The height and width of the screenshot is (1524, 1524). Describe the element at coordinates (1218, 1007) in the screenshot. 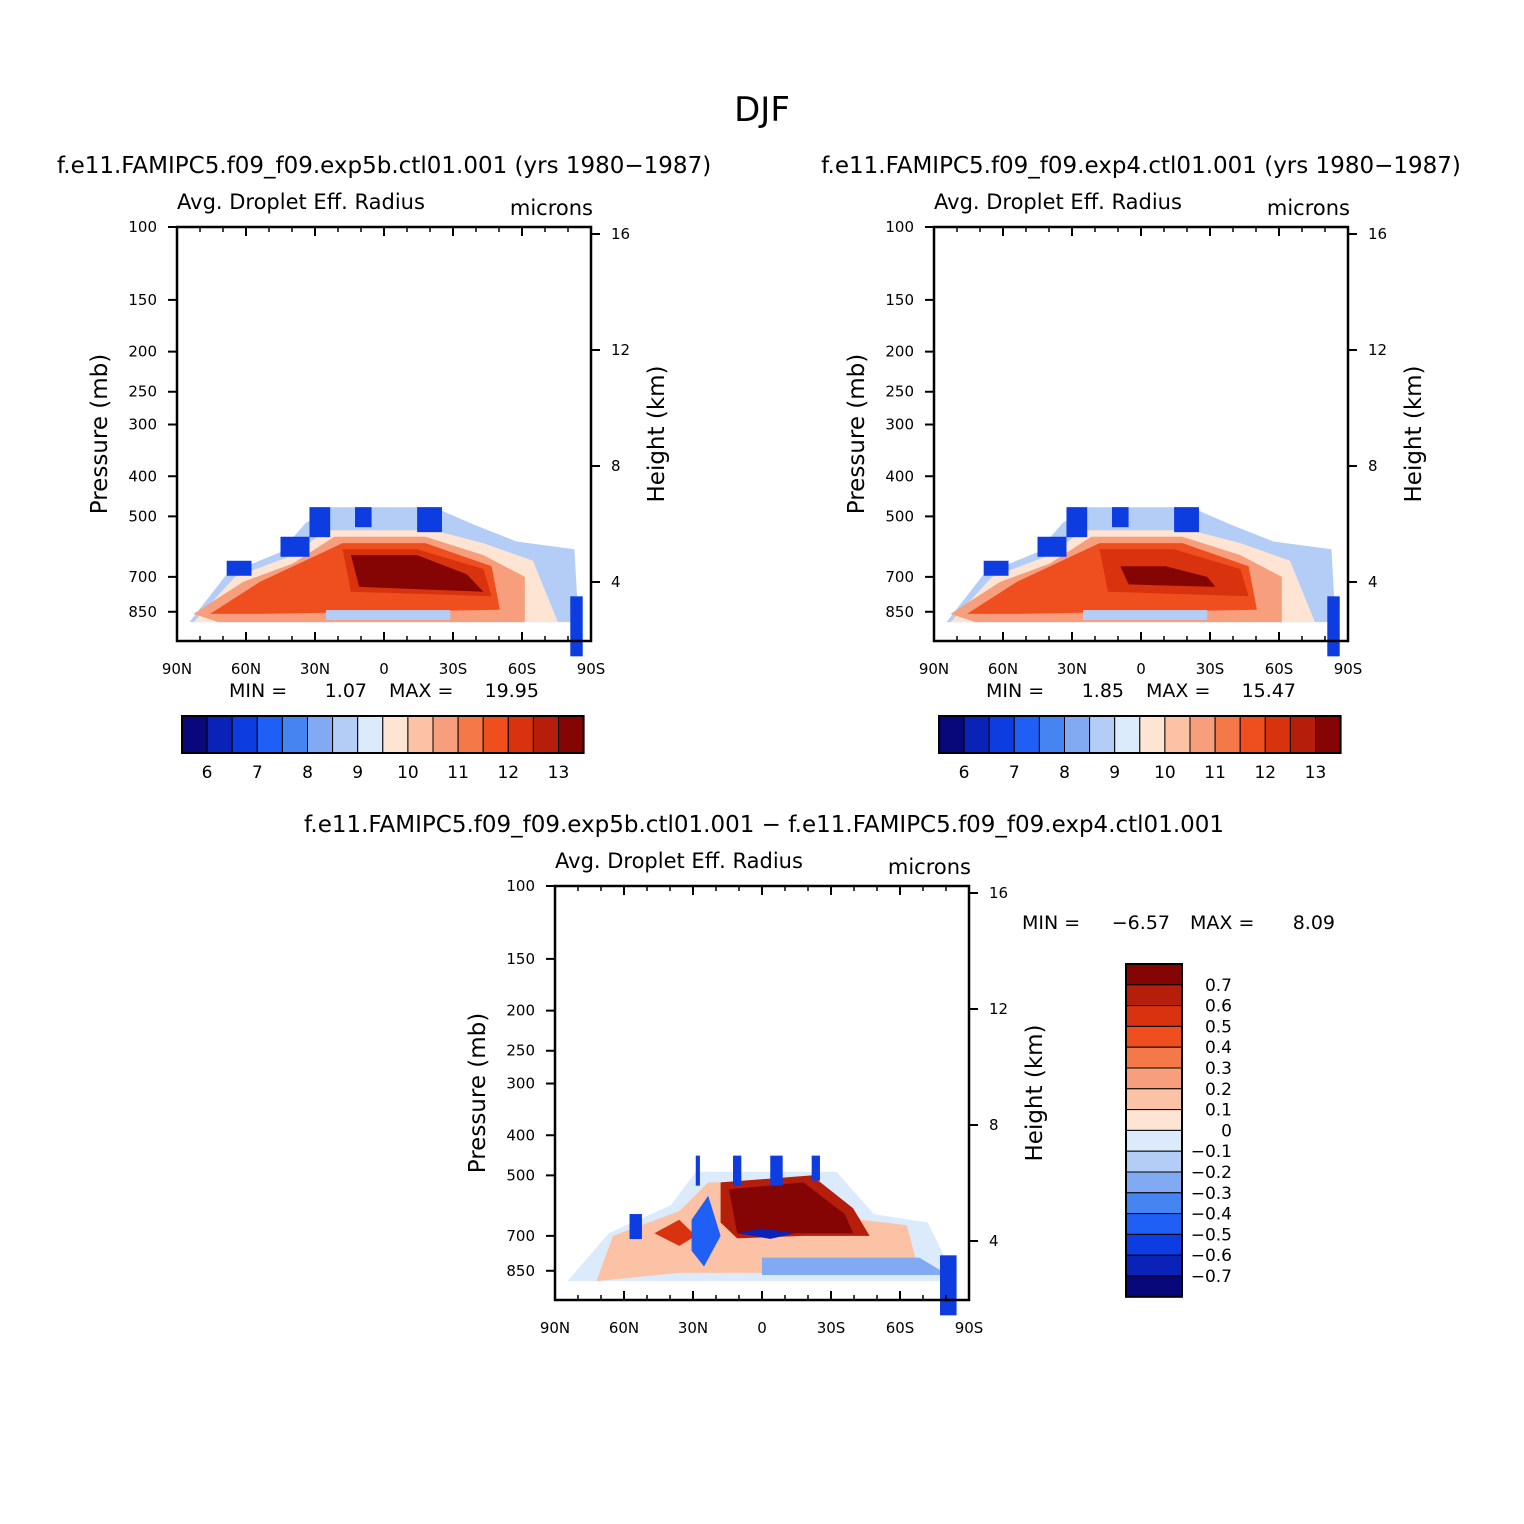

I see `colorbar-label: 0.6` at that location.